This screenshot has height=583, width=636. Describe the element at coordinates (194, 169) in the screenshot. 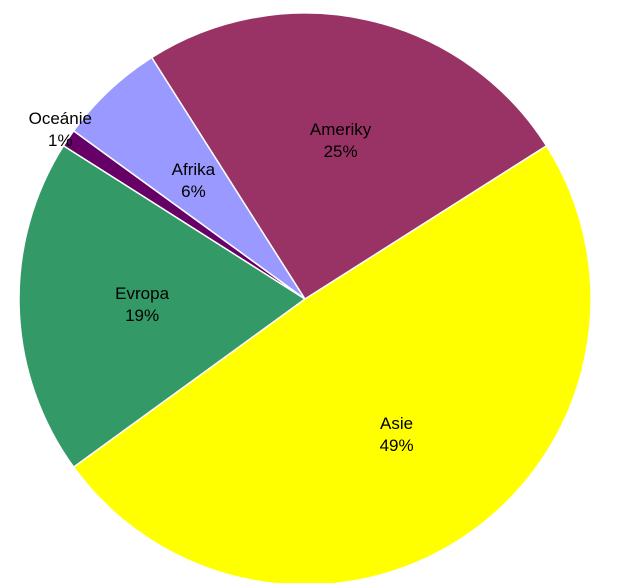

I see `slice-label-afrika: Afrika` at that location.